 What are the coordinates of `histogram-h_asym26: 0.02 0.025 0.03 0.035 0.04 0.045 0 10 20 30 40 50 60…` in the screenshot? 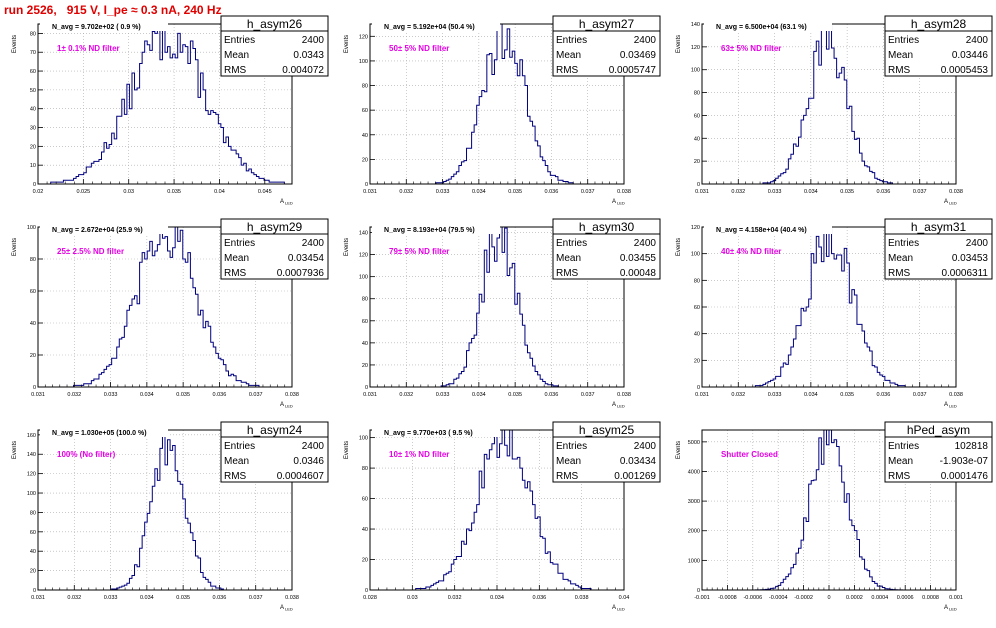 It's located at (170, 110).